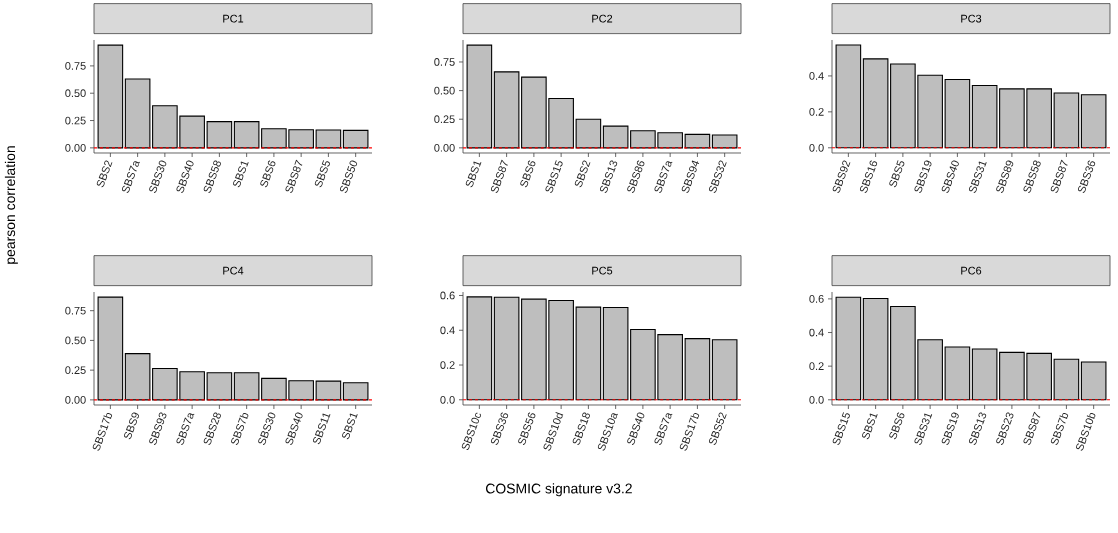 The width and height of the screenshot is (1118, 533). Describe the element at coordinates (971, 270) in the screenshot. I see `chart-title: PC6` at that location.